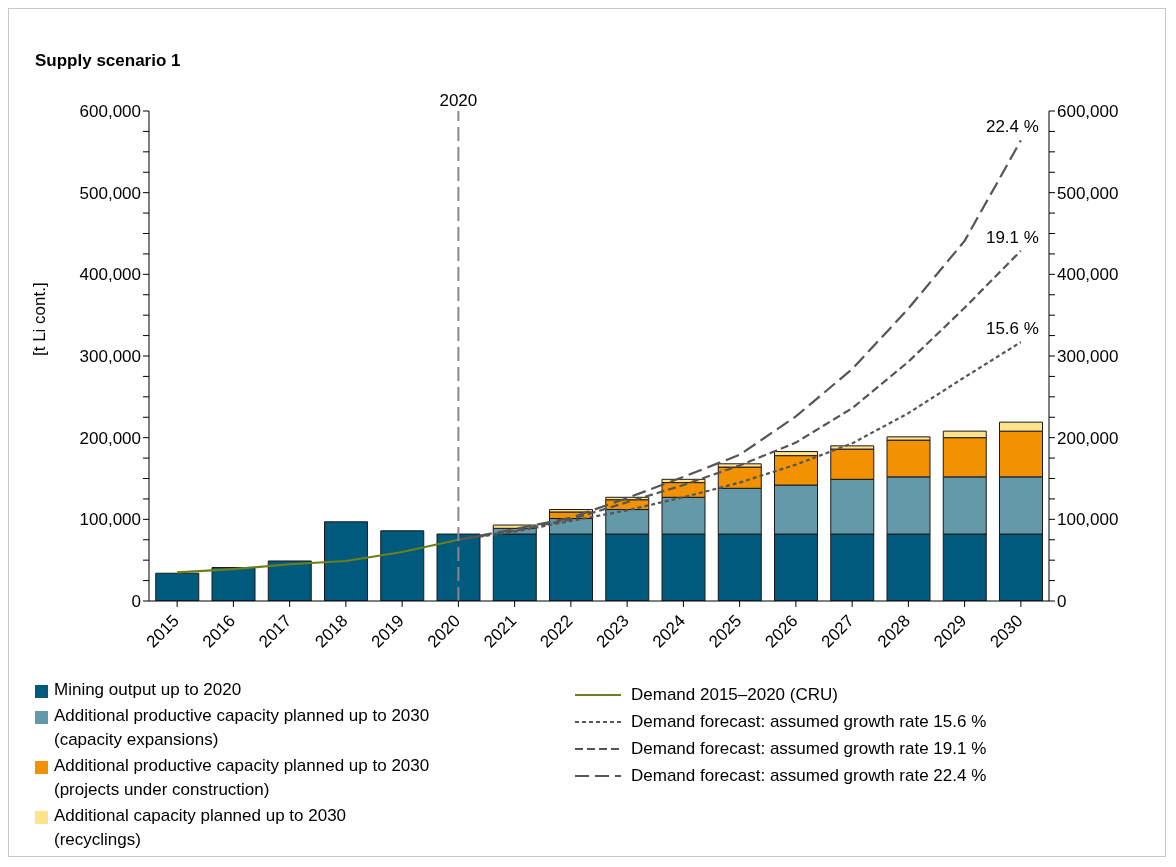 This screenshot has width=1176, height=867. I want to click on legend-label: Demand forecast: assumed growth rate 22.4 %, so click(809, 775).